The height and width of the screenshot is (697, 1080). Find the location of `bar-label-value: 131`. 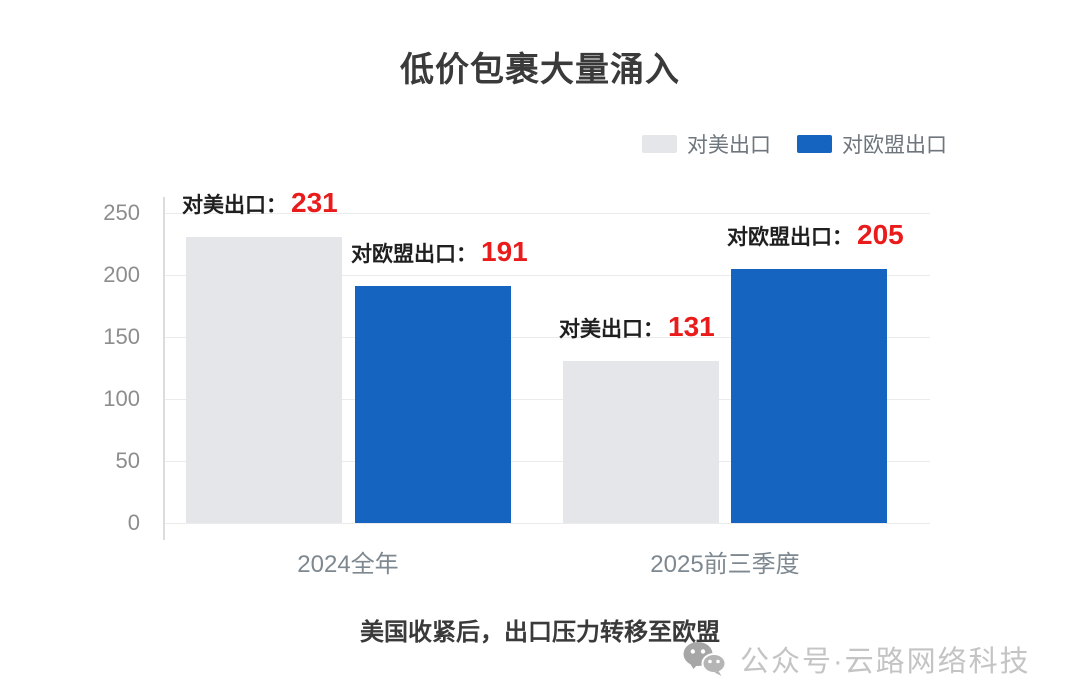

bar-label-value: 131 is located at coordinates (691, 326).